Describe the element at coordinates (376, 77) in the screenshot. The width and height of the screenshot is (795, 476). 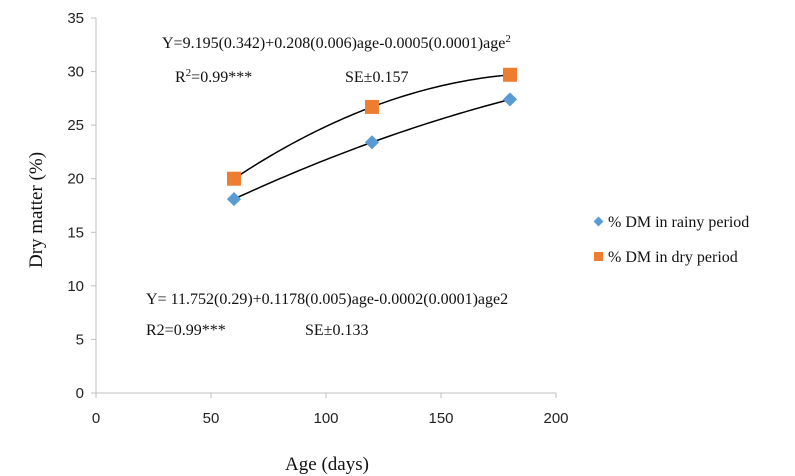
I see `dry-se: SE±0.157` at that location.